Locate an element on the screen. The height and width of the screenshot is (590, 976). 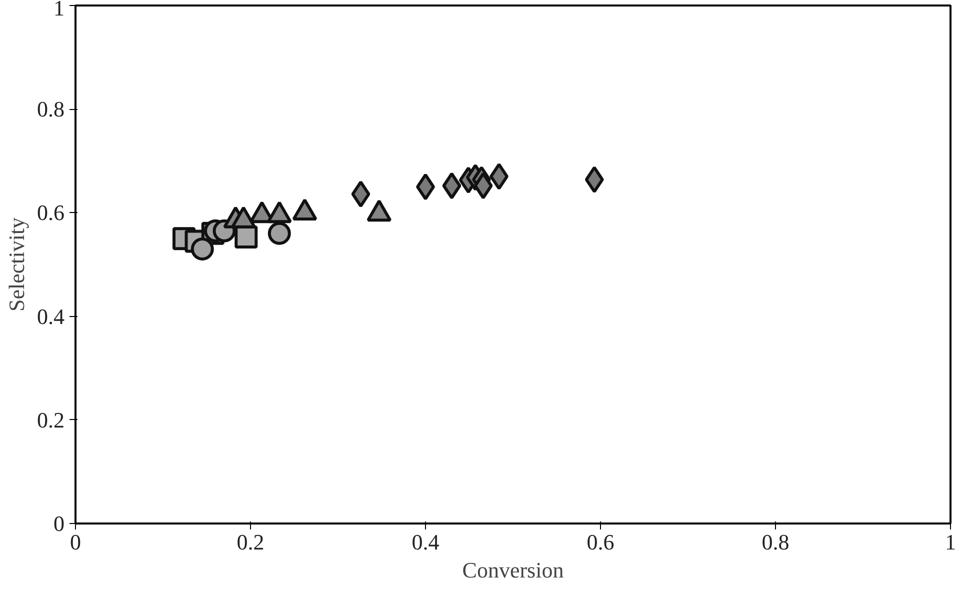
x-tick-label: 0.8 is located at coordinates (776, 542).